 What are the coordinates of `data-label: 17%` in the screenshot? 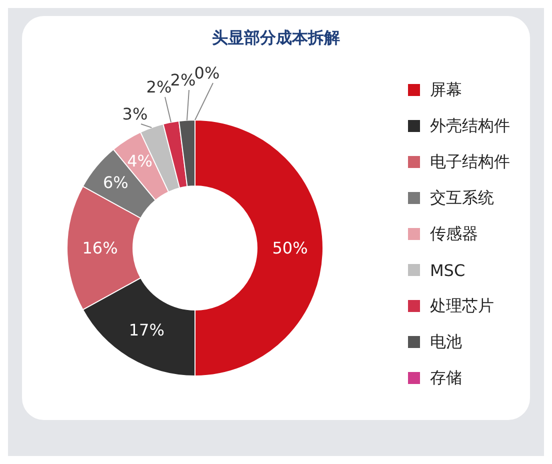 It's located at (146, 330).